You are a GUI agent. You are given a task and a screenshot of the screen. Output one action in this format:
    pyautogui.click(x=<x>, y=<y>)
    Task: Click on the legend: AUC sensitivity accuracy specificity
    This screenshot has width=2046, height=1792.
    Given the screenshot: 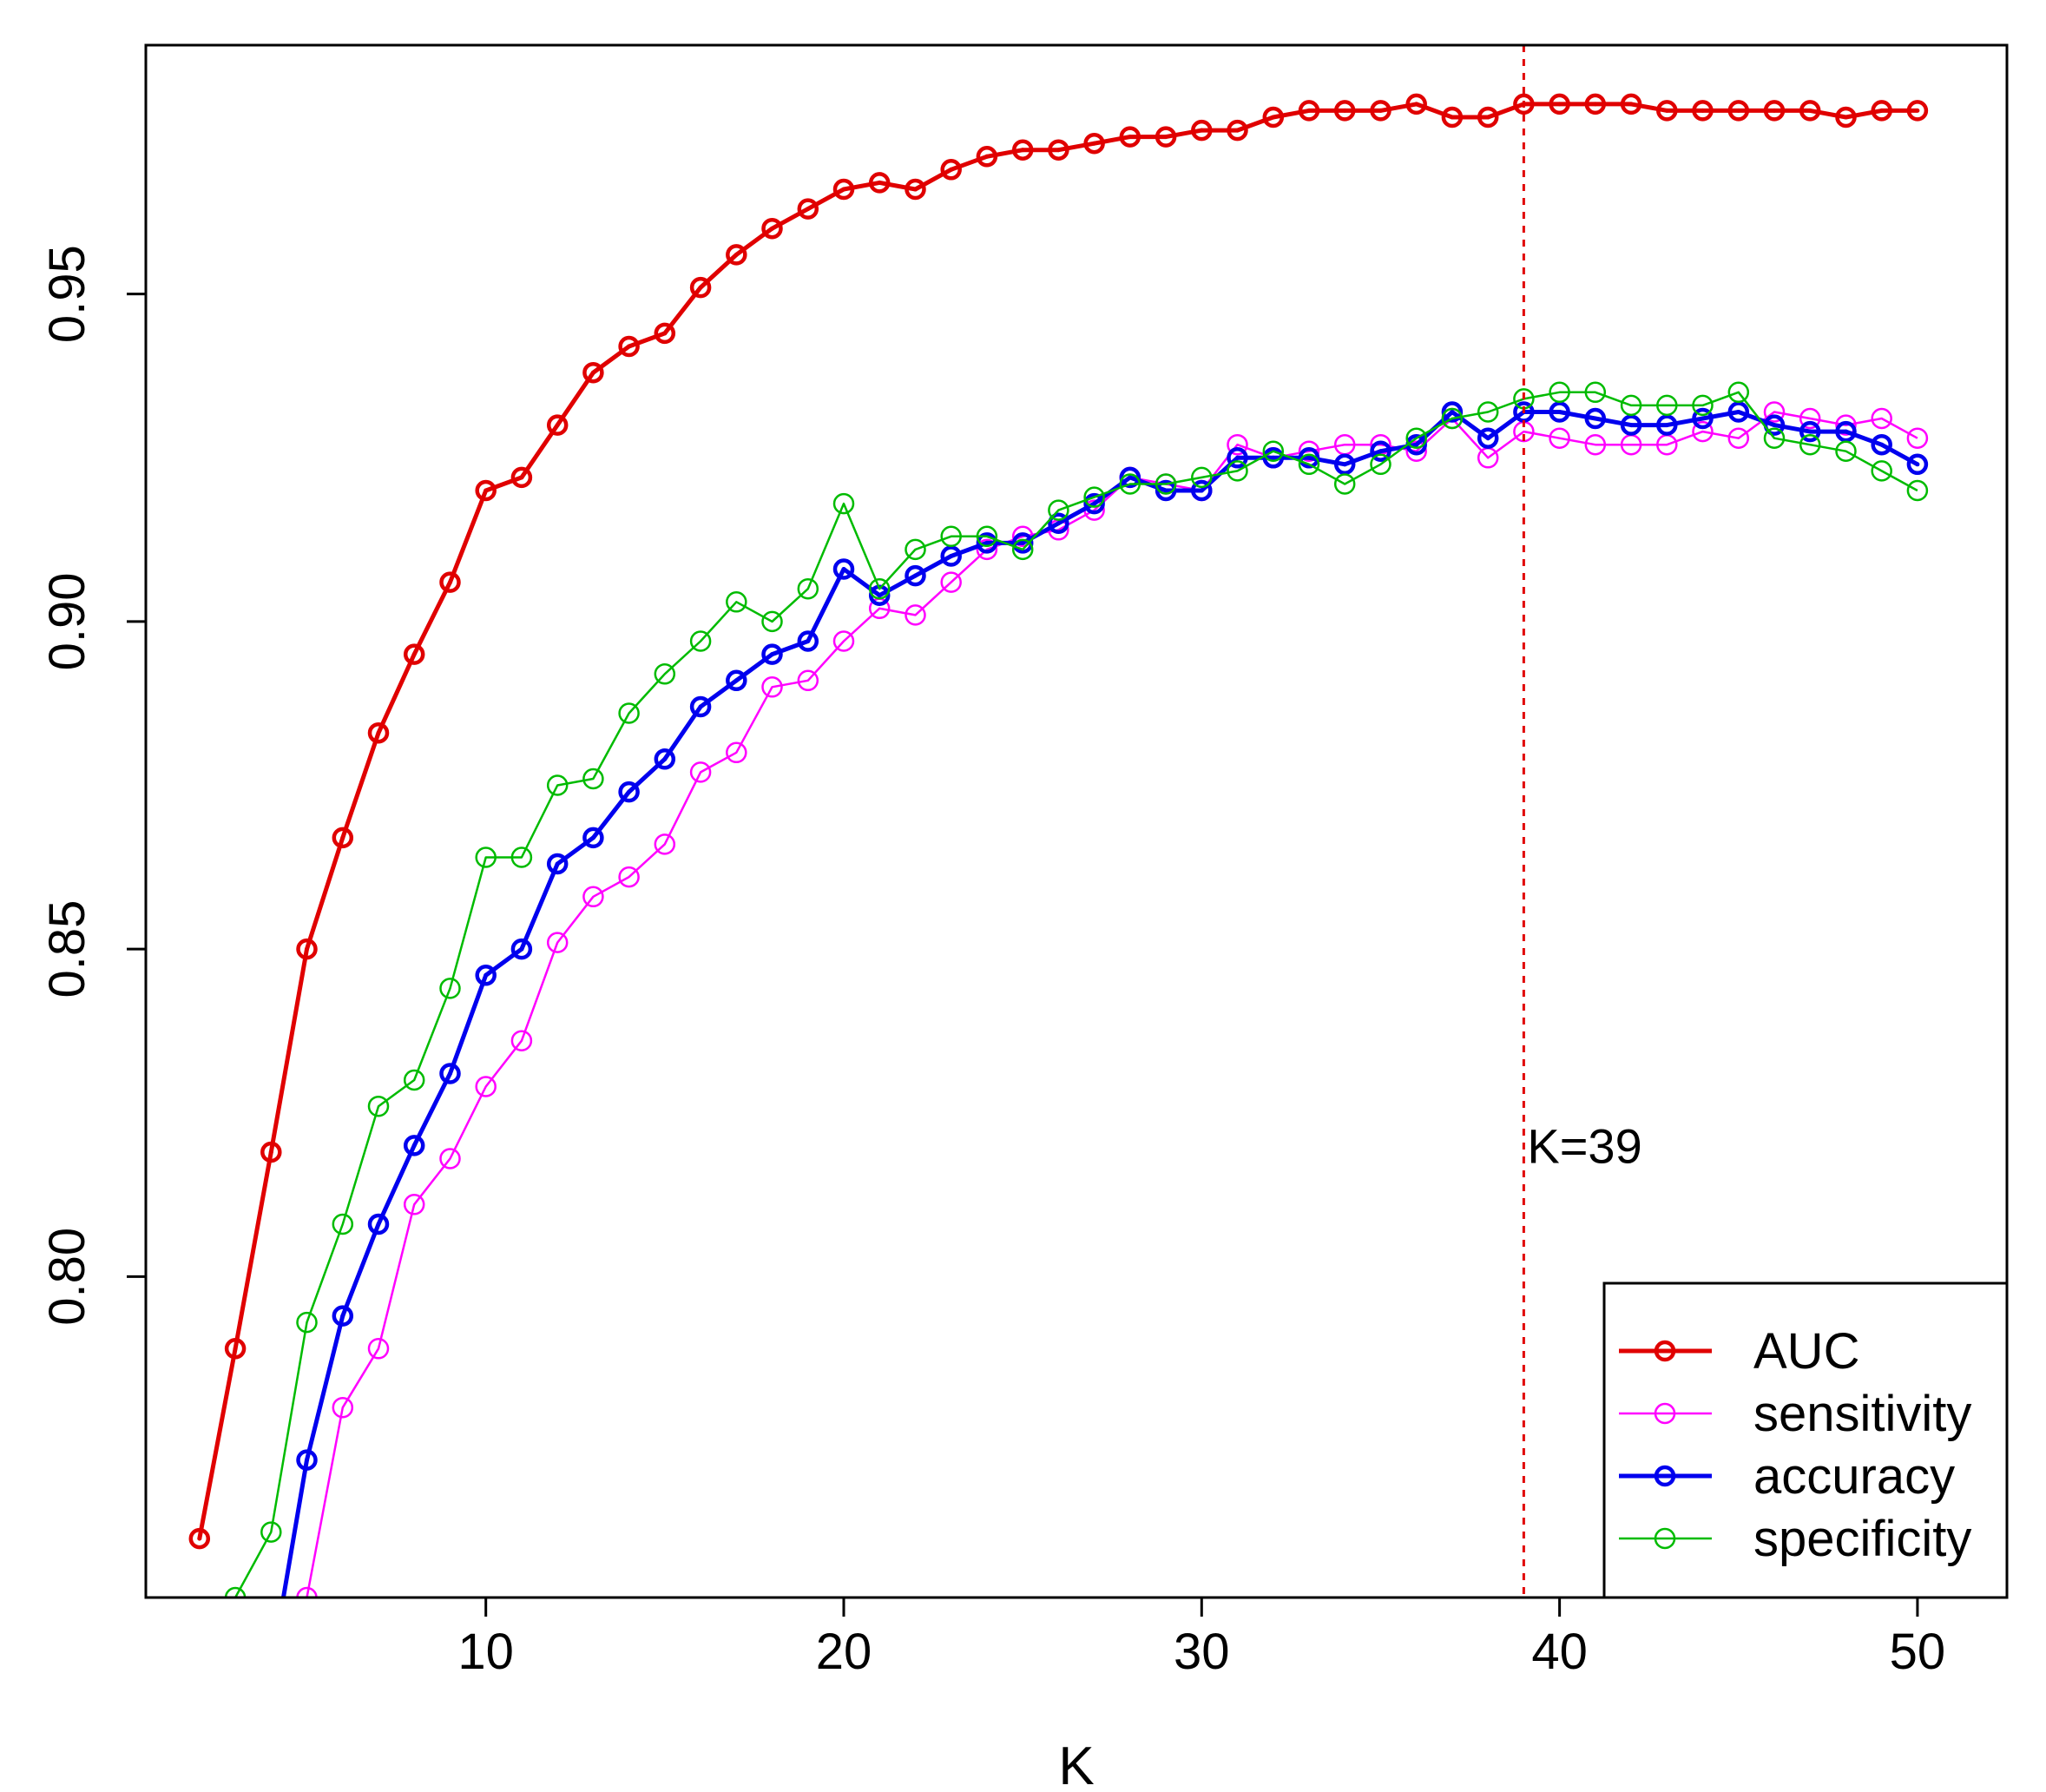 What is the action you would take?
    pyautogui.click(x=1806, y=1440)
    